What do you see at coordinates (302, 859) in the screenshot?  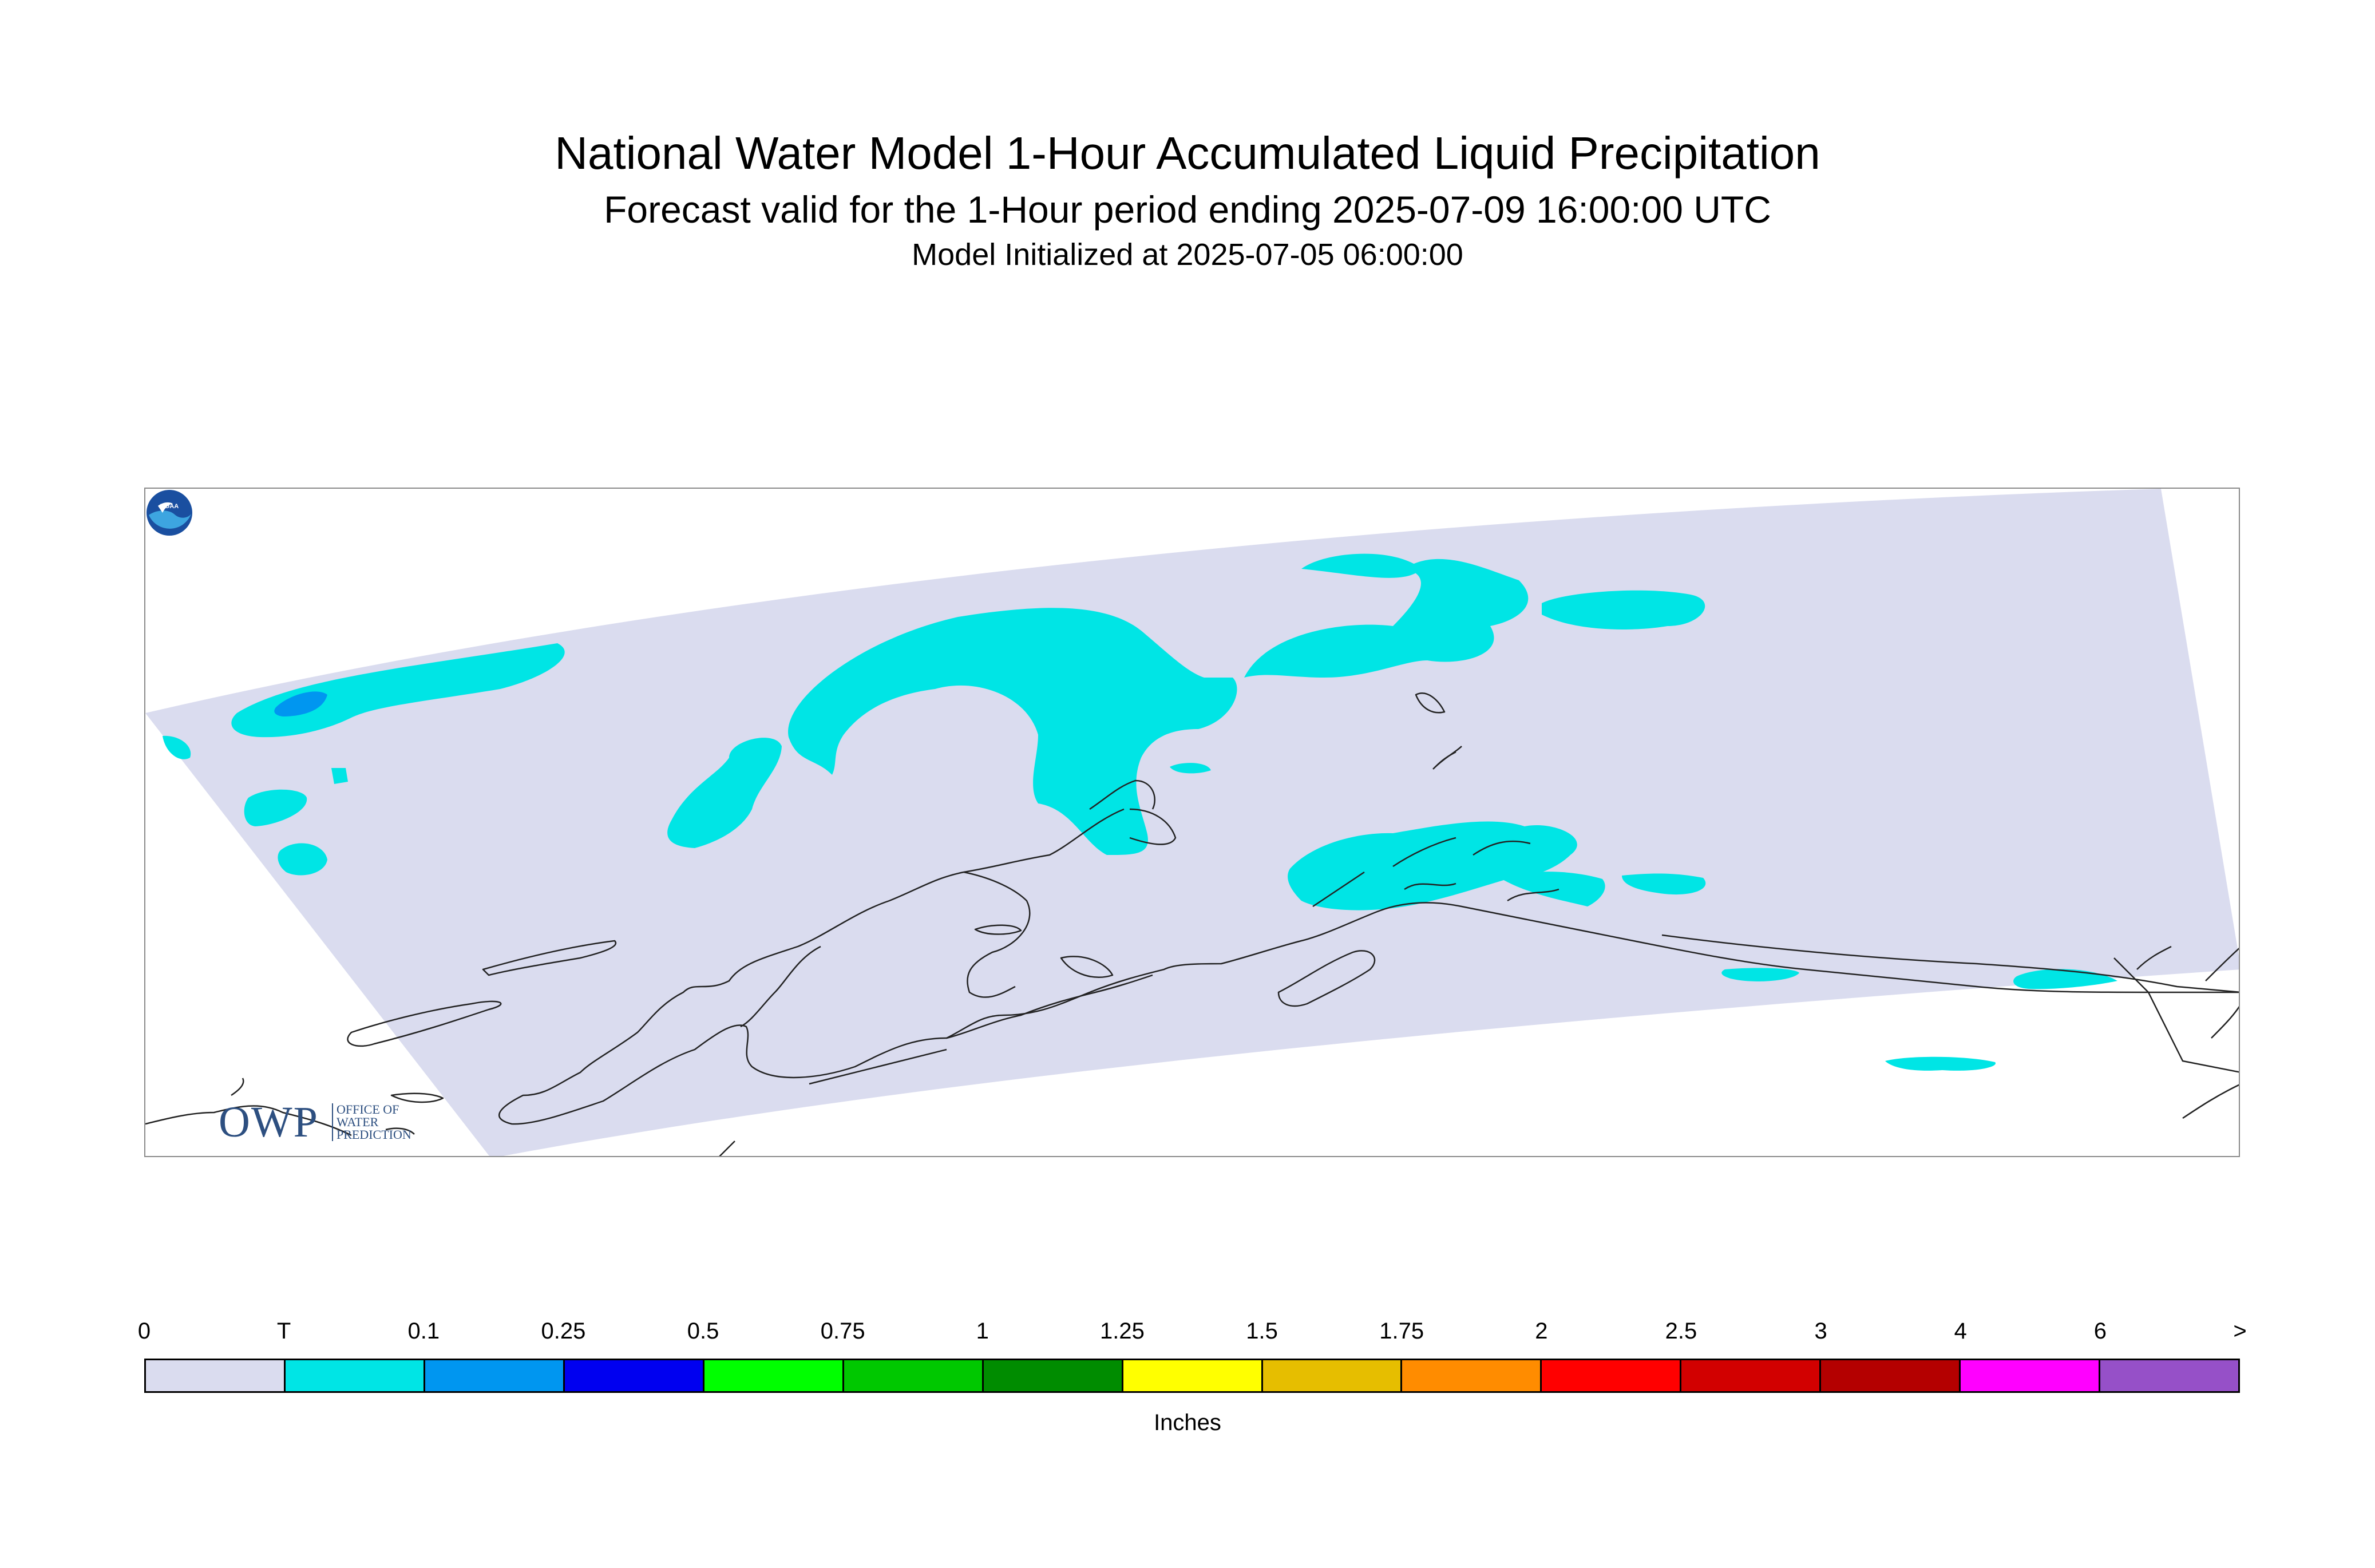 I see `precip-area-southwest` at bounding box center [302, 859].